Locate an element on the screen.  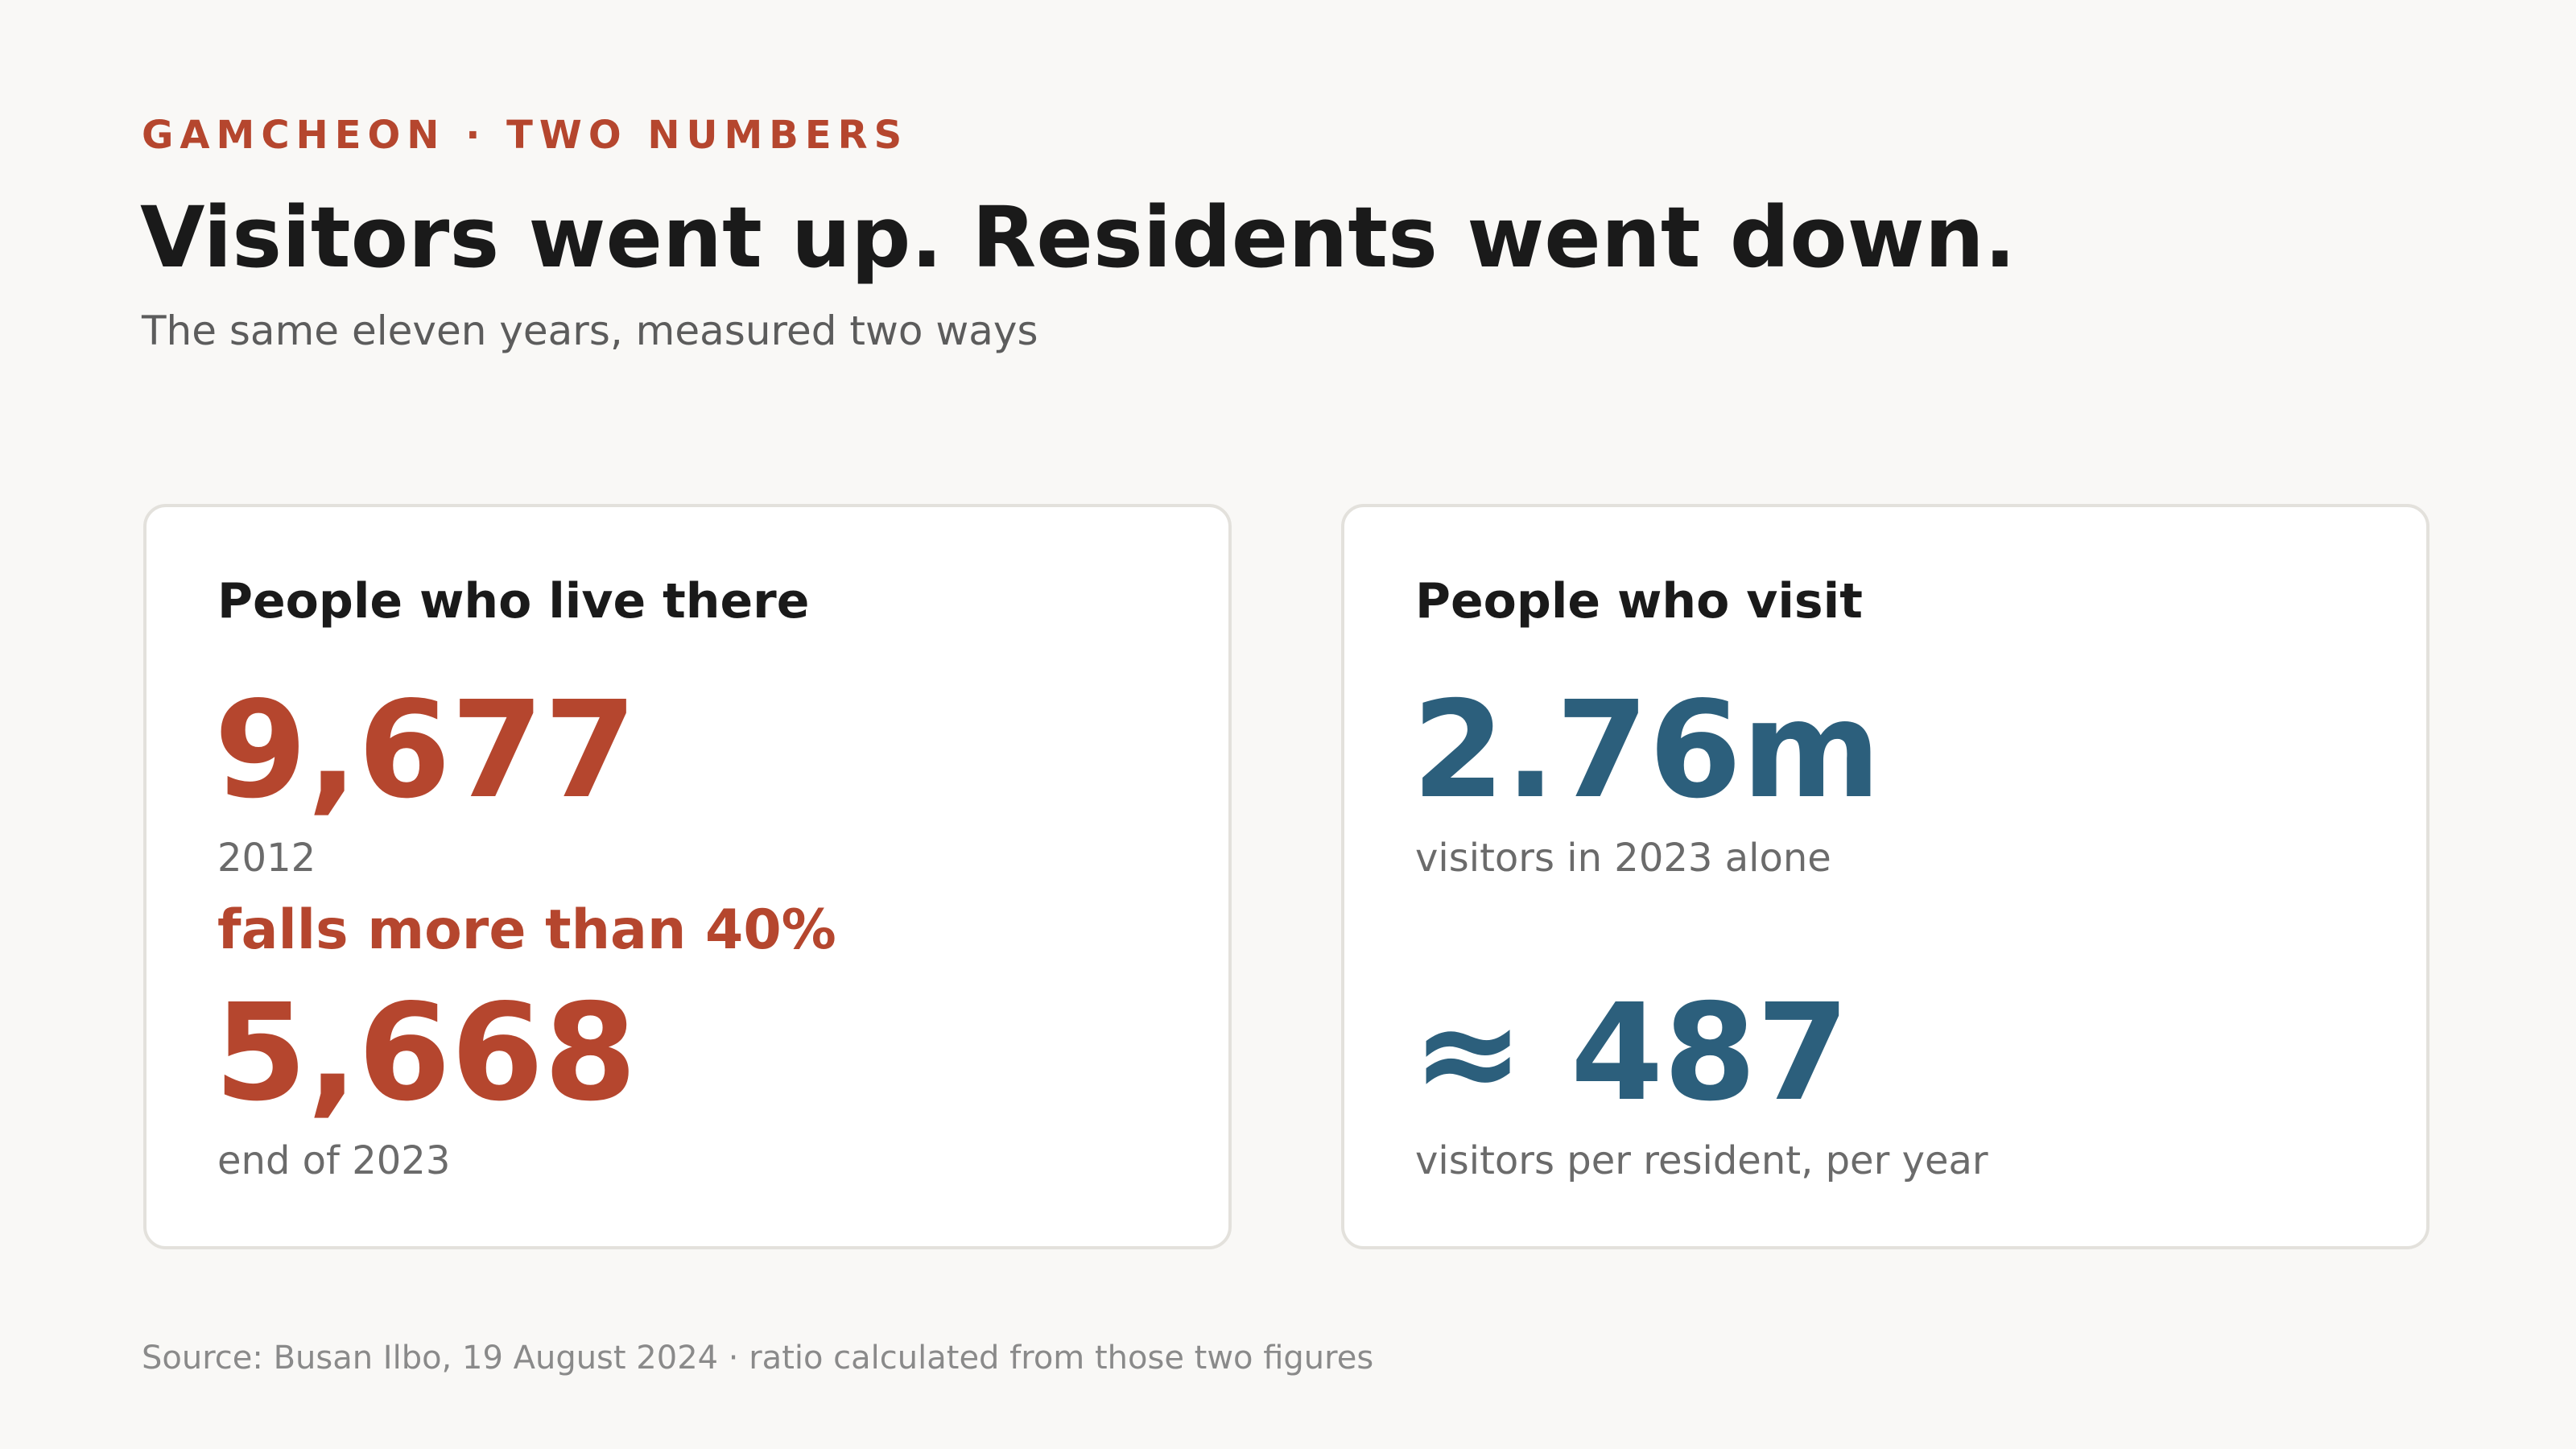
residents-2023-value: 5,668 is located at coordinates (426, 1053).